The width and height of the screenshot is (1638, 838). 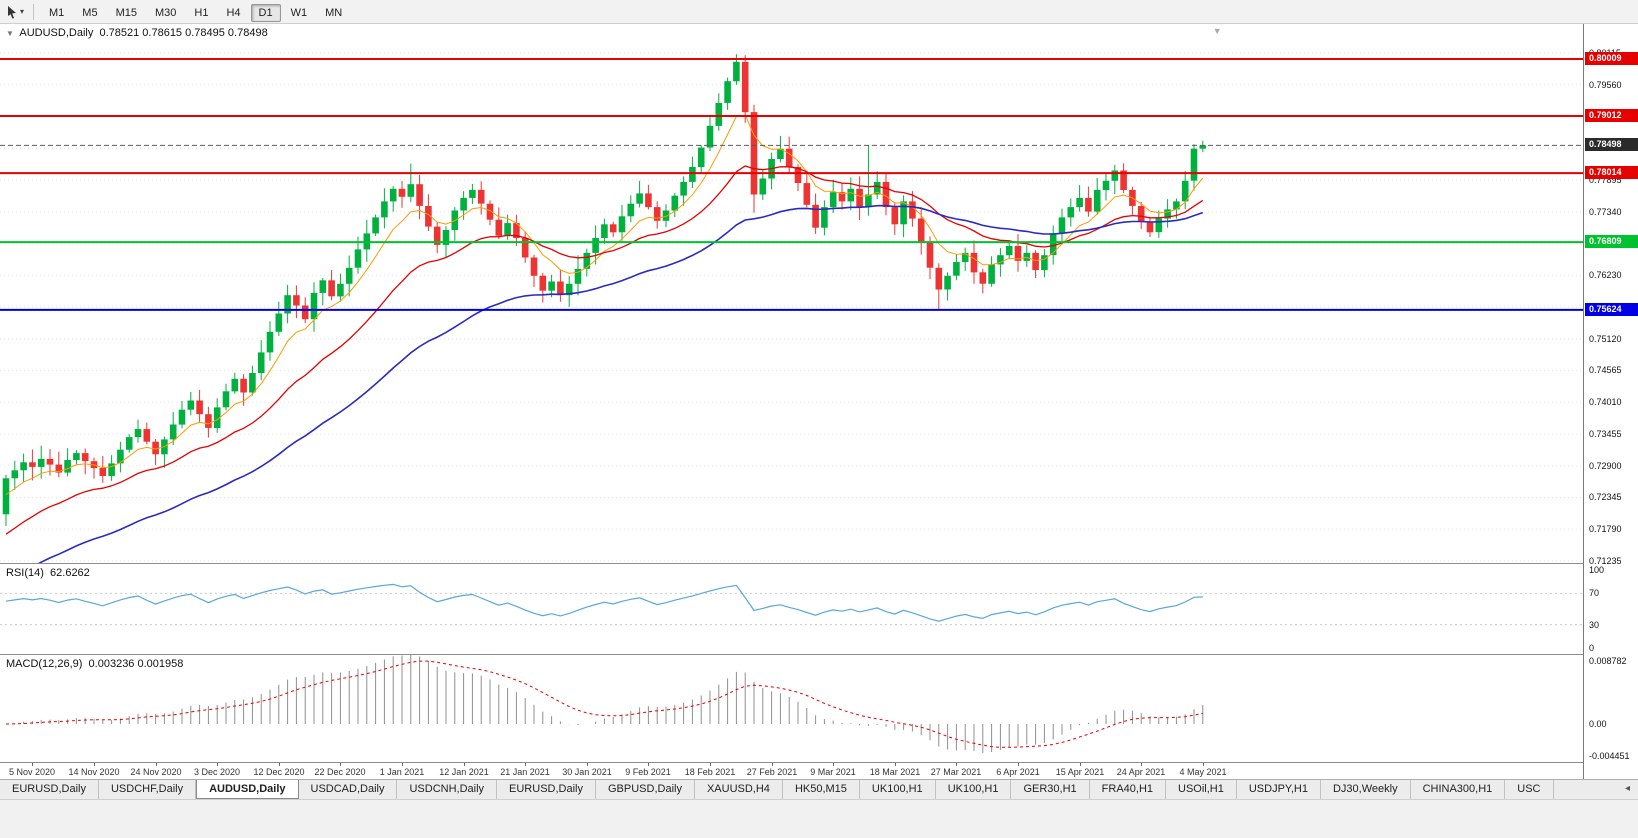 I want to click on date-axis-label: 18 Mar 2021, so click(x=895, y=772).